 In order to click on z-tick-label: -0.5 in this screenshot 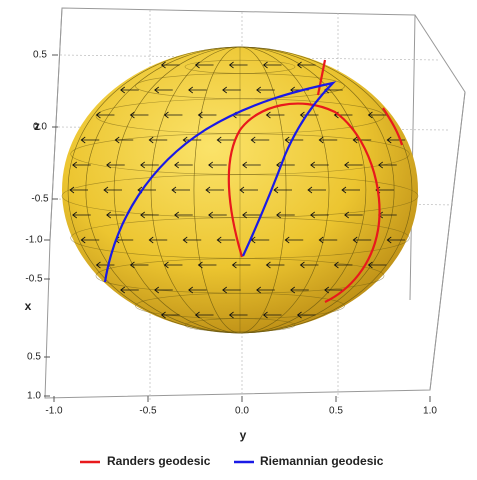, I will do `click(40, 199)`.